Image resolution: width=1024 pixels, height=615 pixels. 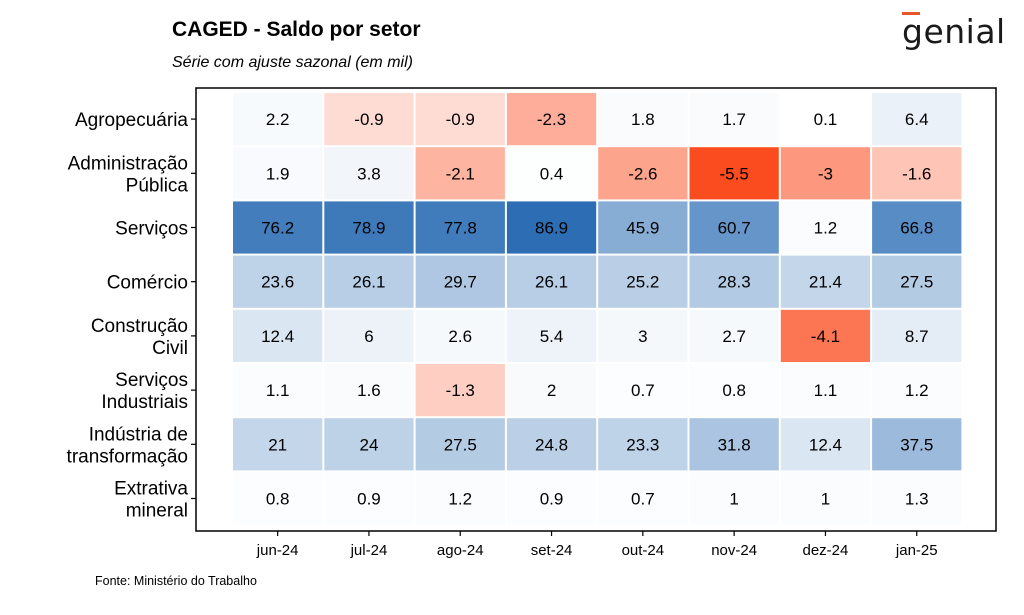 I want to click on cell-value-label: 66.8, so click(x=916, y=228).